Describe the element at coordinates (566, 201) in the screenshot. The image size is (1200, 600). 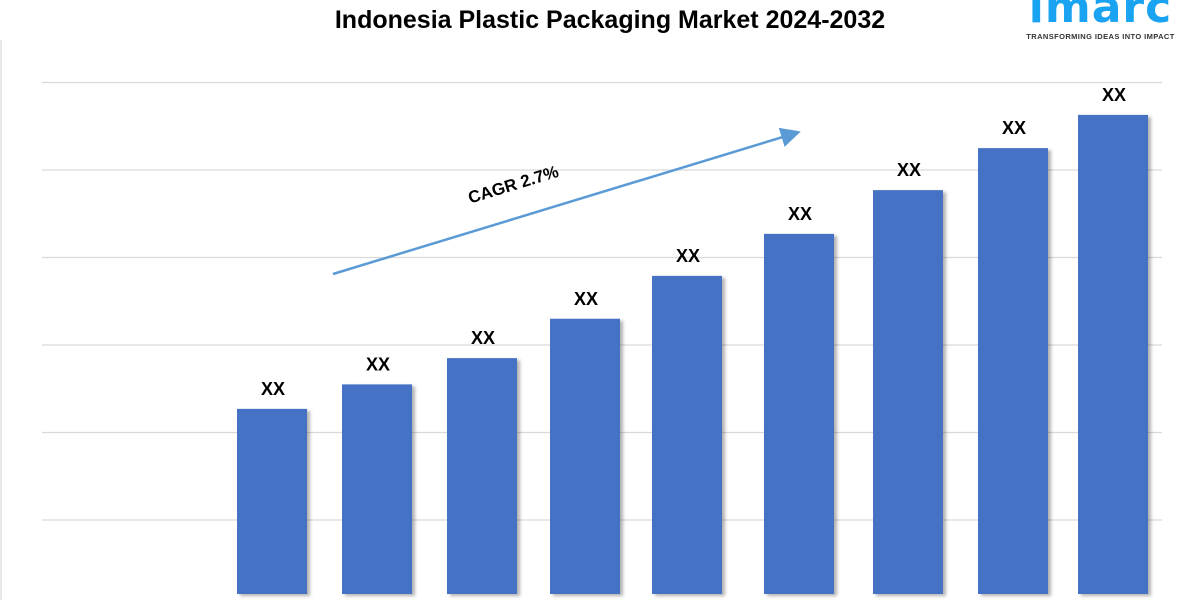
I see `cagr-arrow` at that location.